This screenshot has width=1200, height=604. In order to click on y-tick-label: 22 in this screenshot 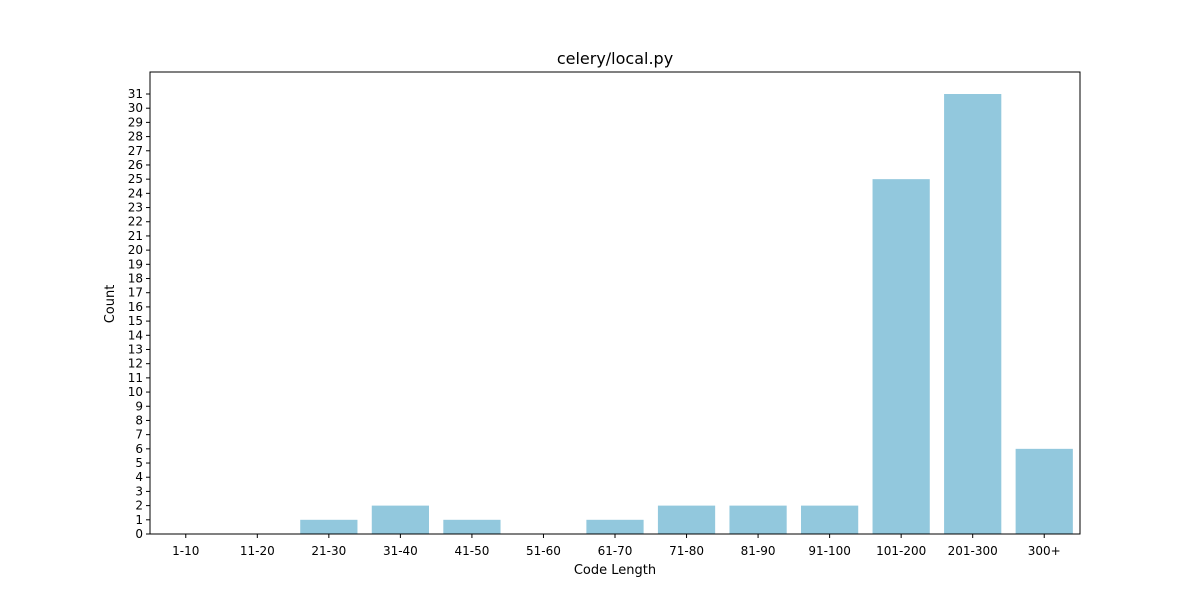, I will do `click(135, 222)`.